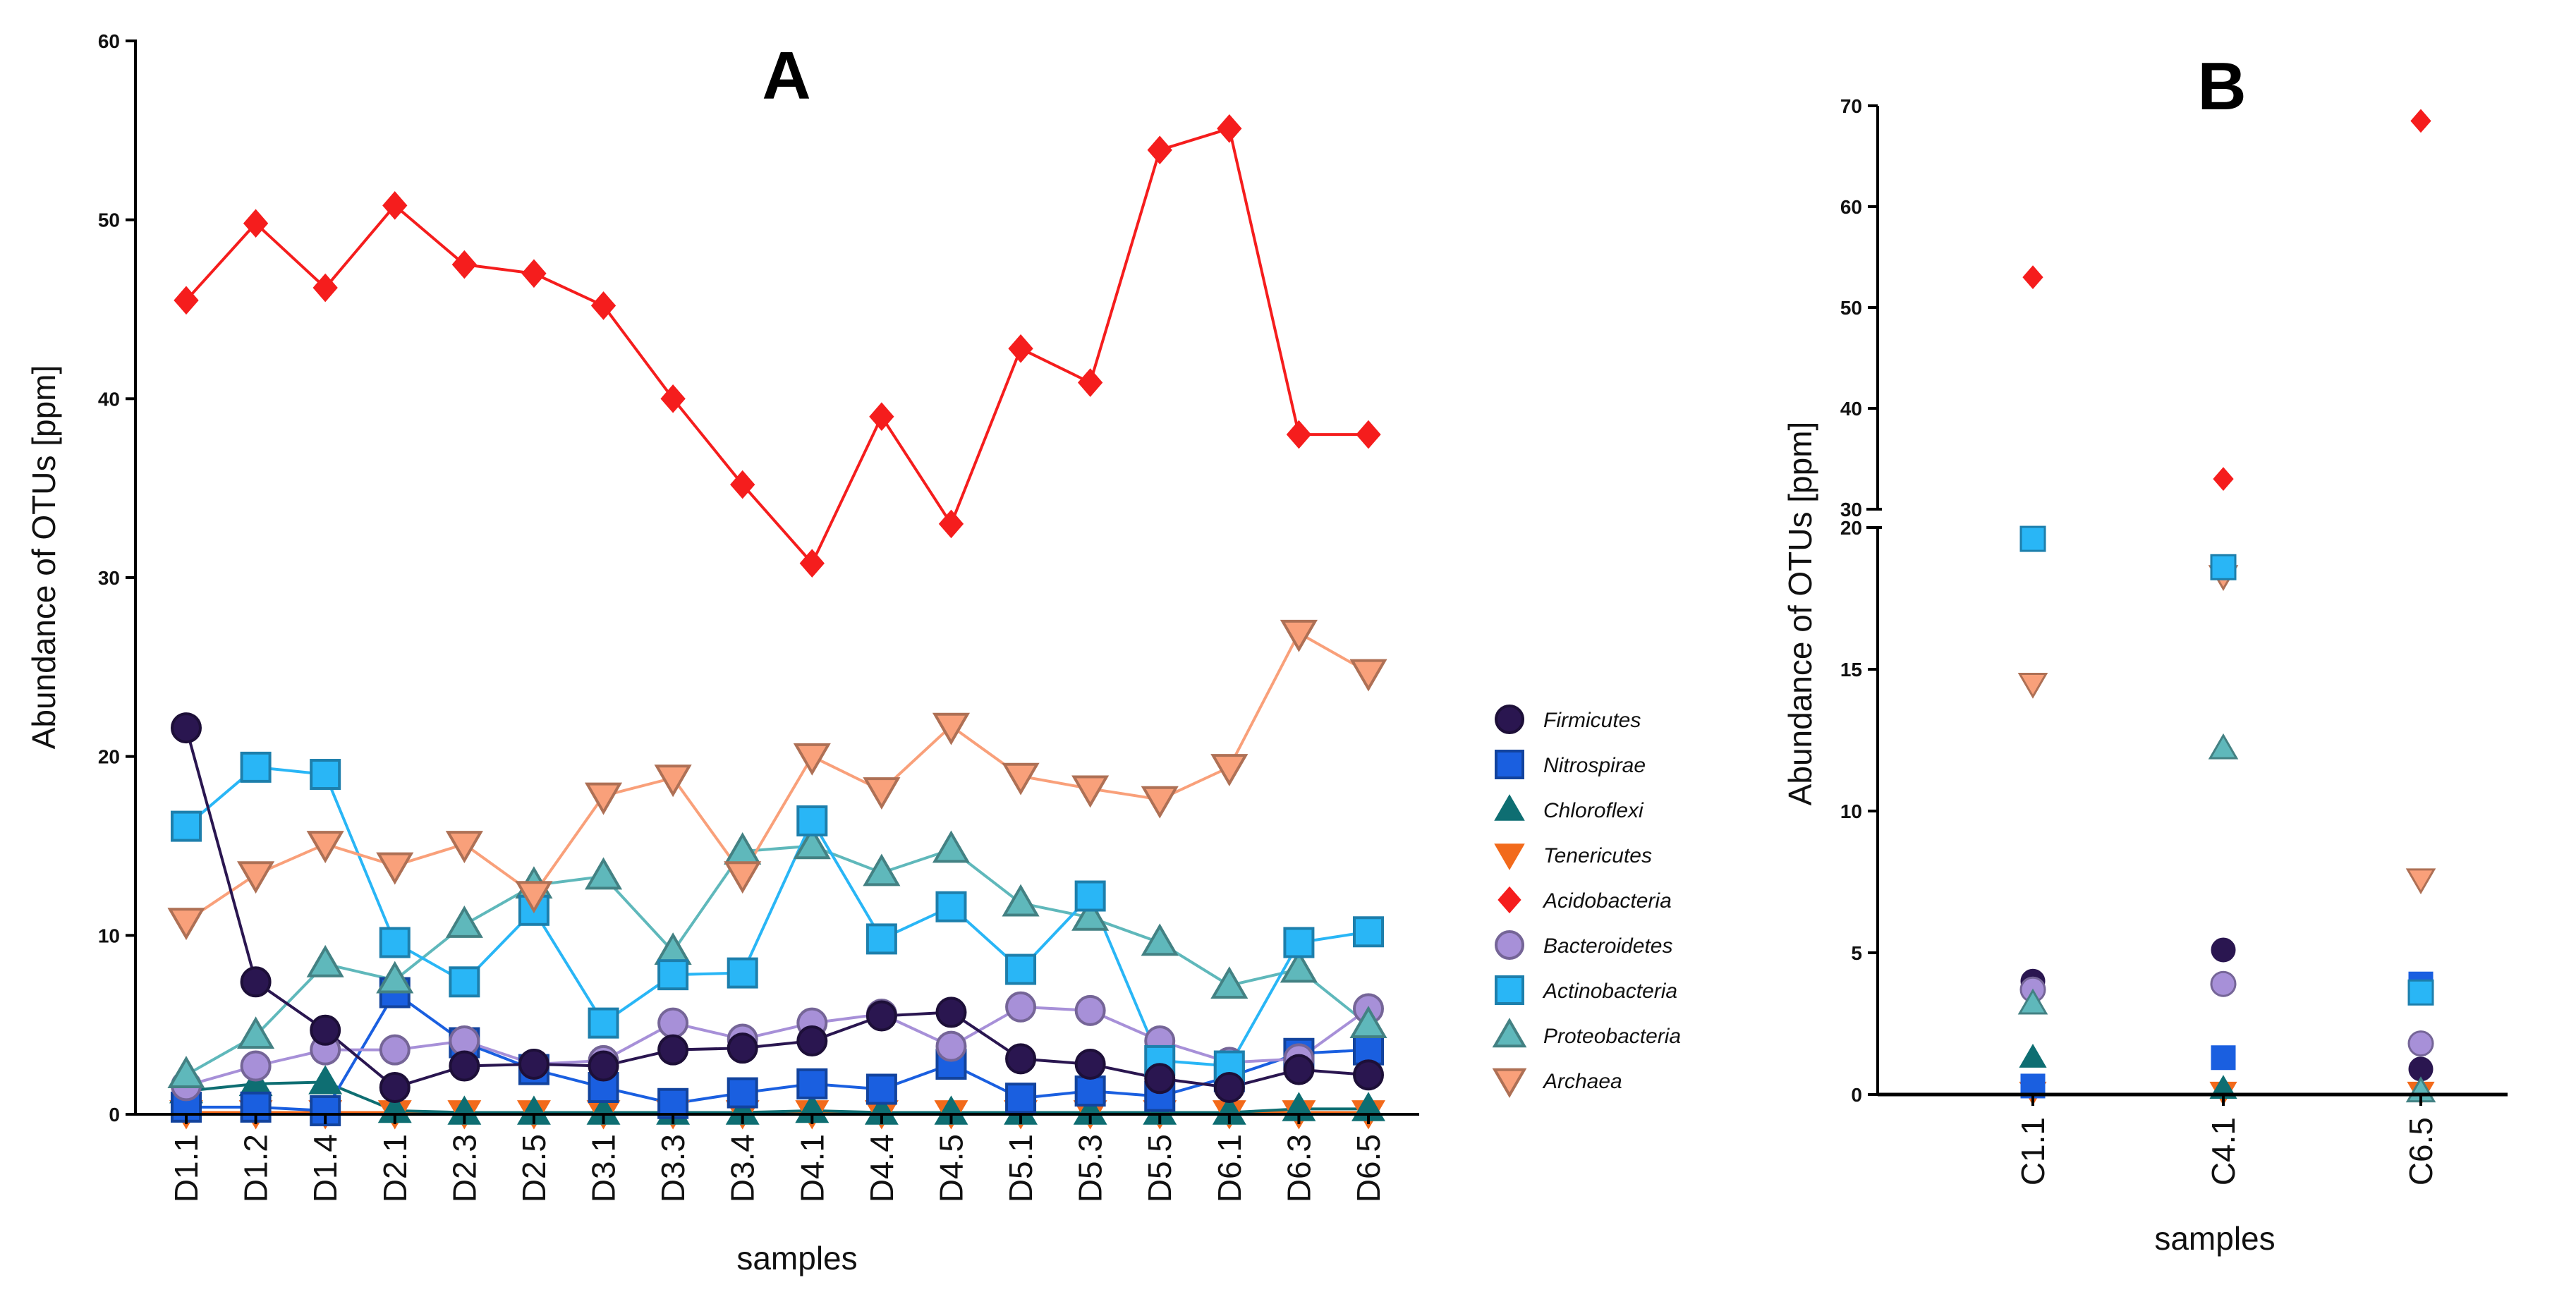 The image size is (2576, 1292). I want to click on b-series-markers-acidobacteria, so click(2226, 300).